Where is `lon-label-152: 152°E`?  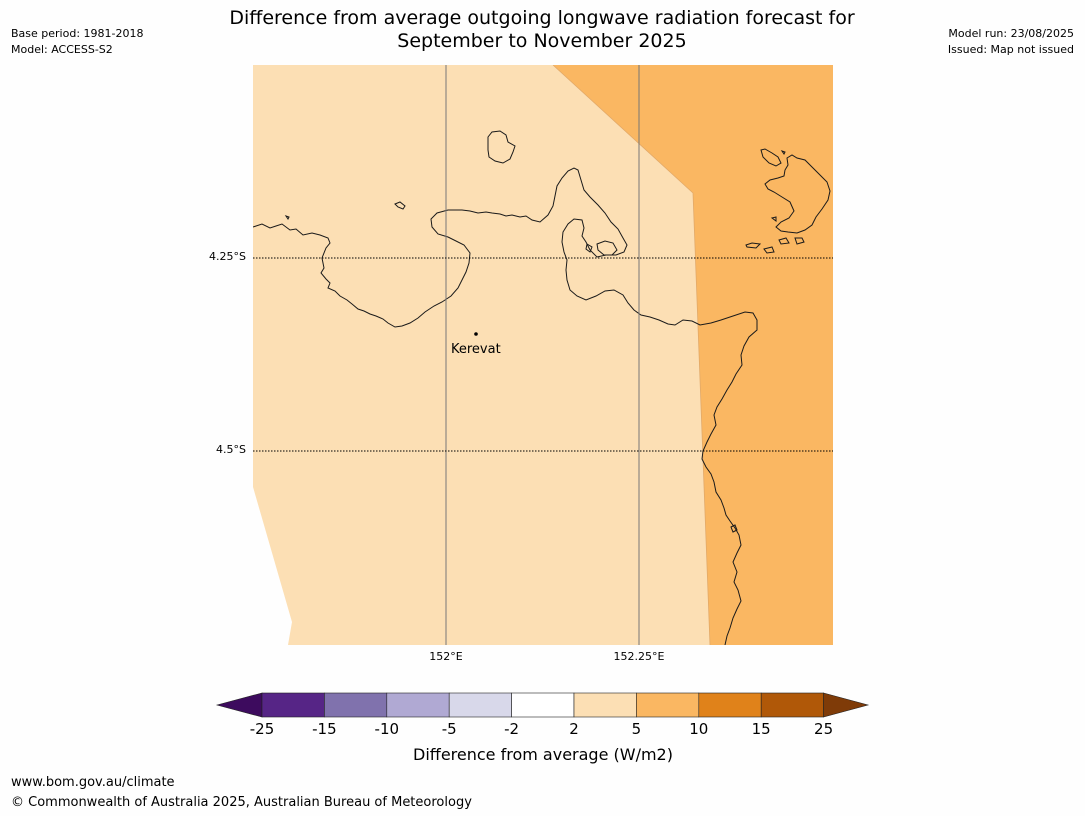 lon-label-152: 152°E is located at coordinates (446, 656).